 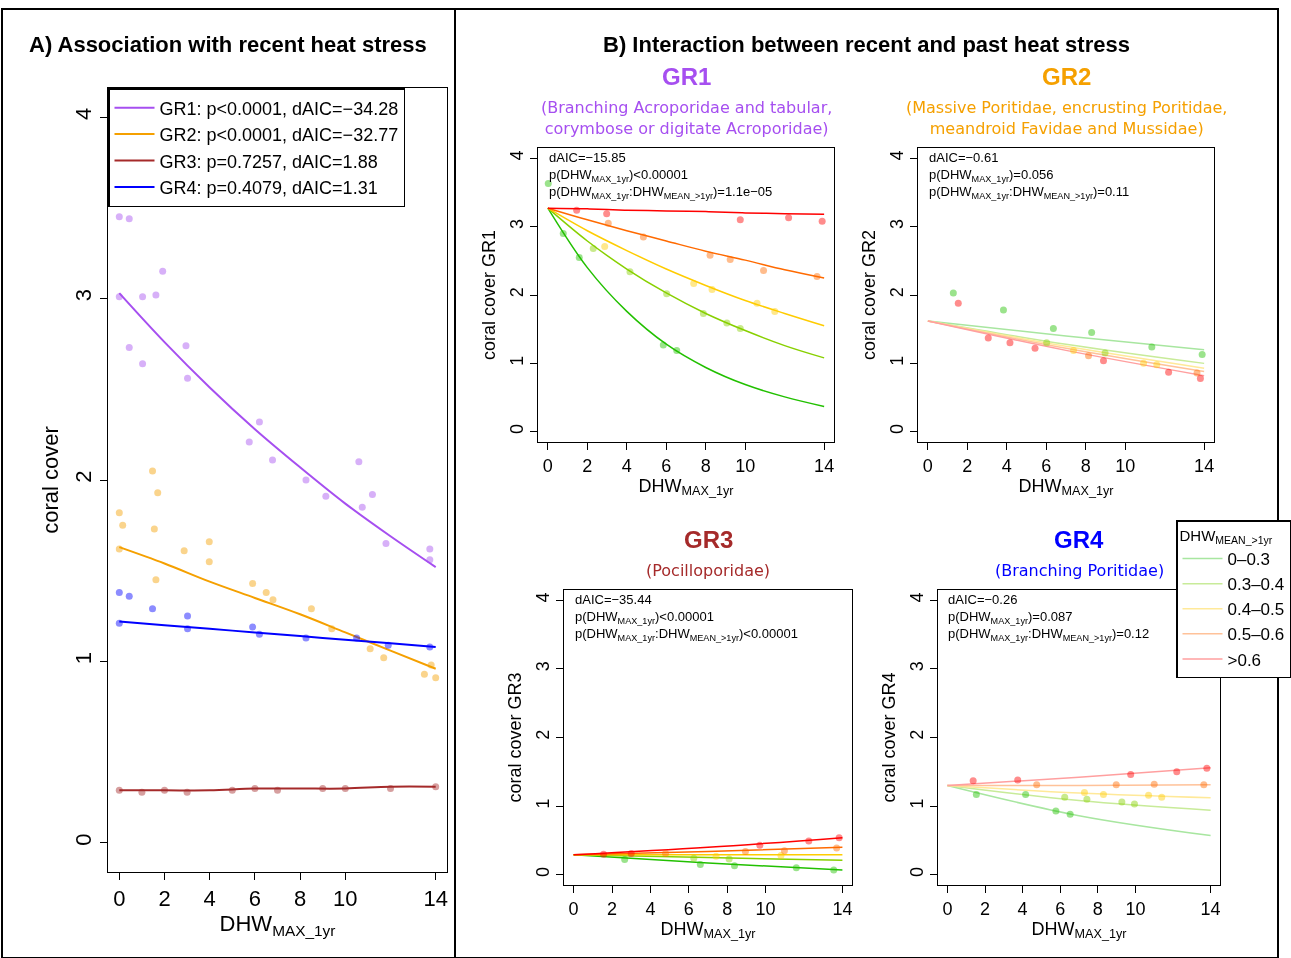 I want to click on chart-title: GR3, so click(x=709, y=539).